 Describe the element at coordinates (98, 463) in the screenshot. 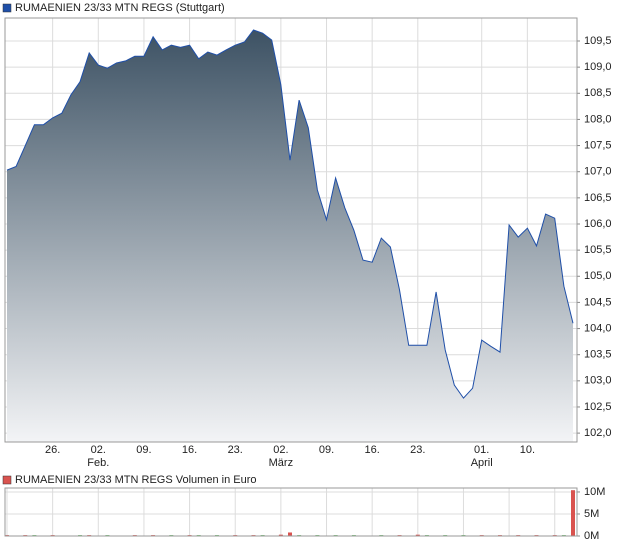

I see `x-month-label: Feb.` at that location.